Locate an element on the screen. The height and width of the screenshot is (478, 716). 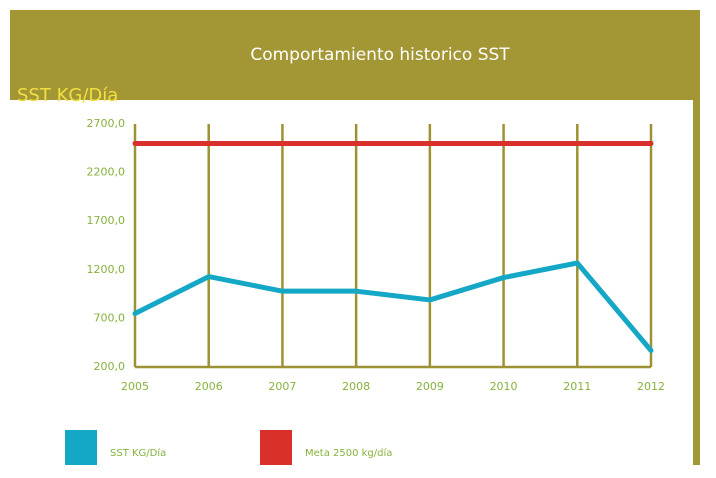
series-line is located at coordinates (393, 306).